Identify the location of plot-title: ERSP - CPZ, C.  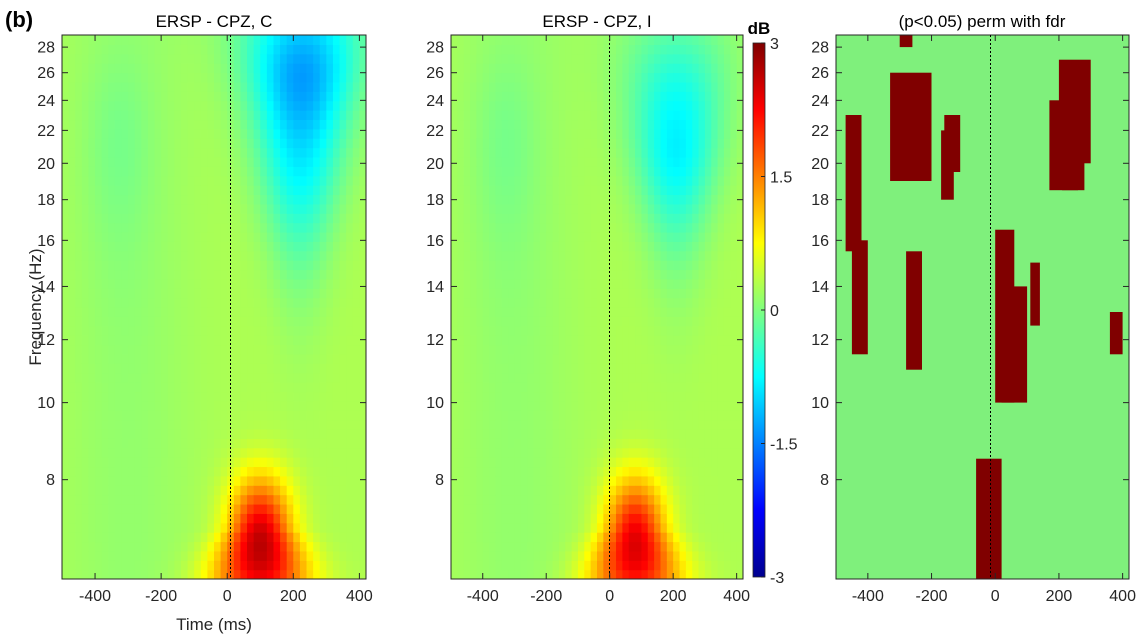
(214, 21).